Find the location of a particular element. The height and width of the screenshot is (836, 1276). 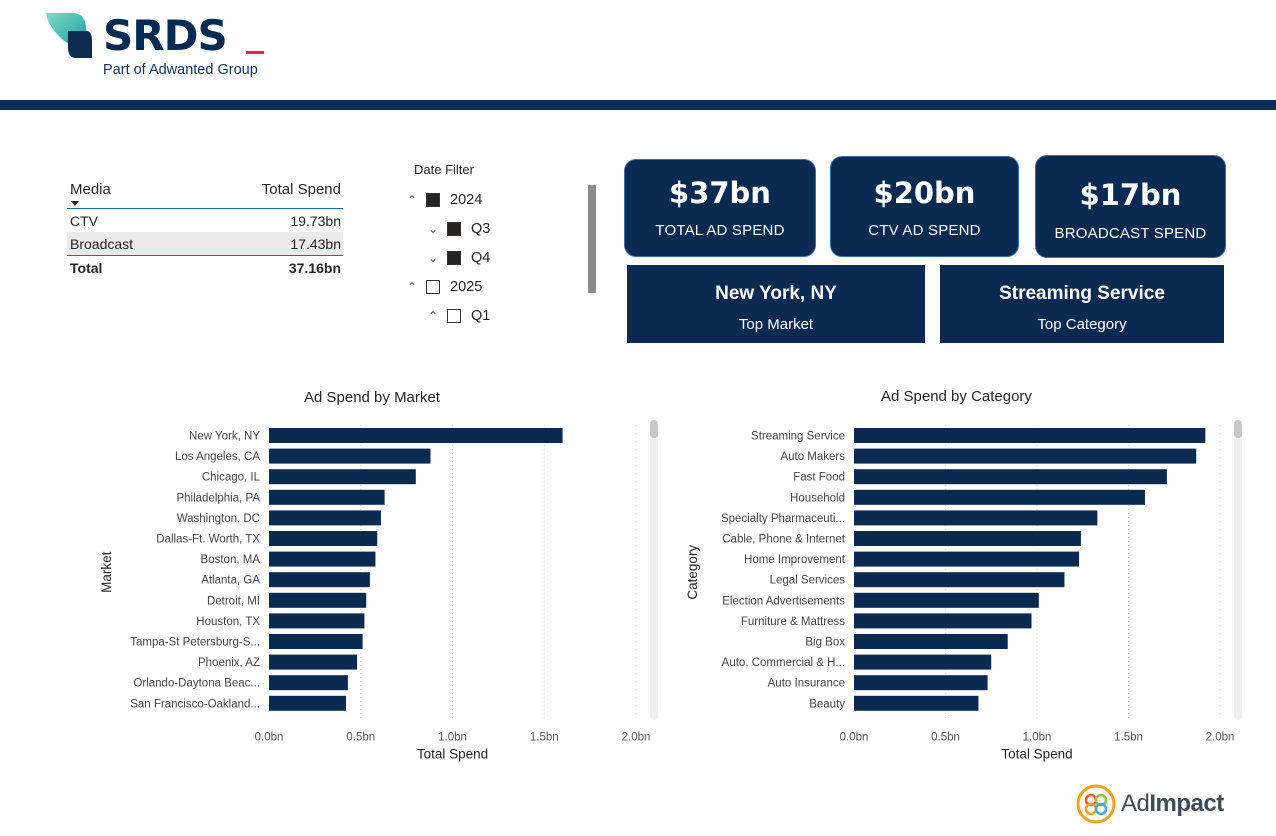

slicer-scrollbar is located at coordinates (592, 239).